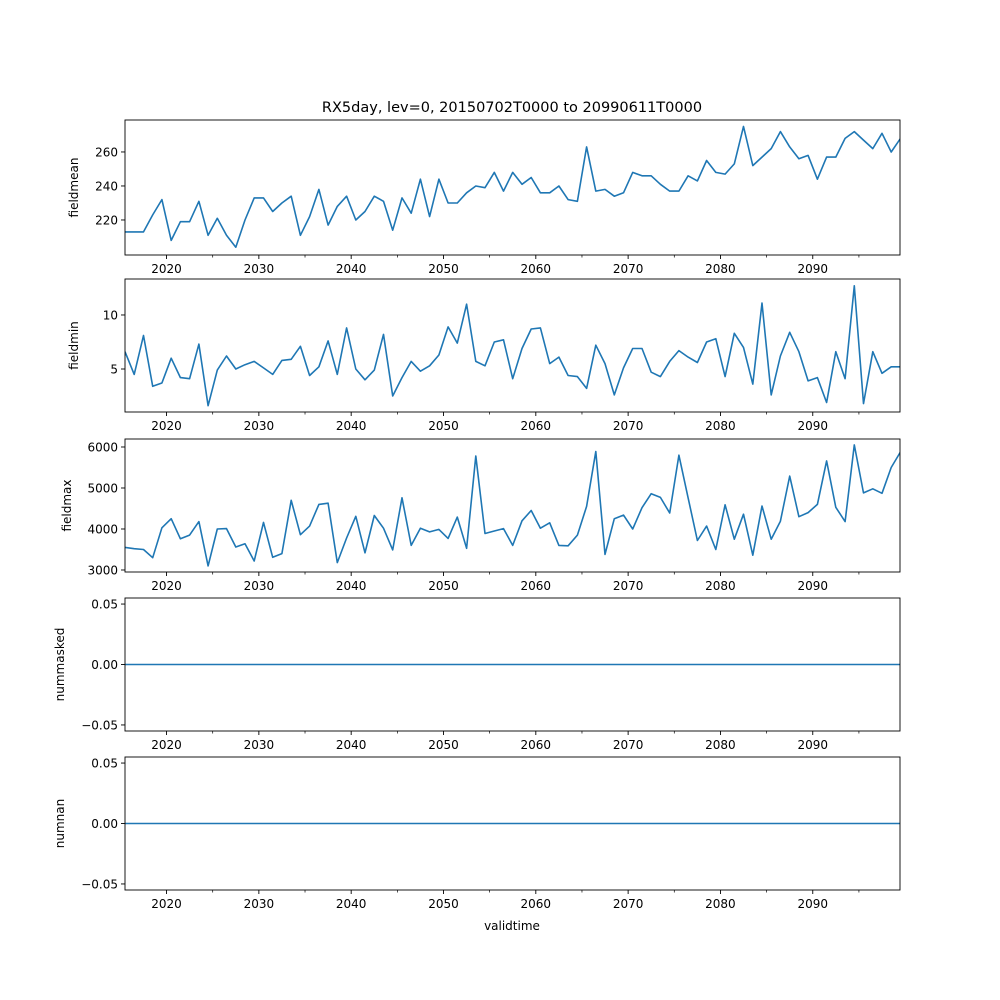 This screenshot has height=1000, width=1000. I want to click on y-axis-label: fieldmax, so click(67, 505).